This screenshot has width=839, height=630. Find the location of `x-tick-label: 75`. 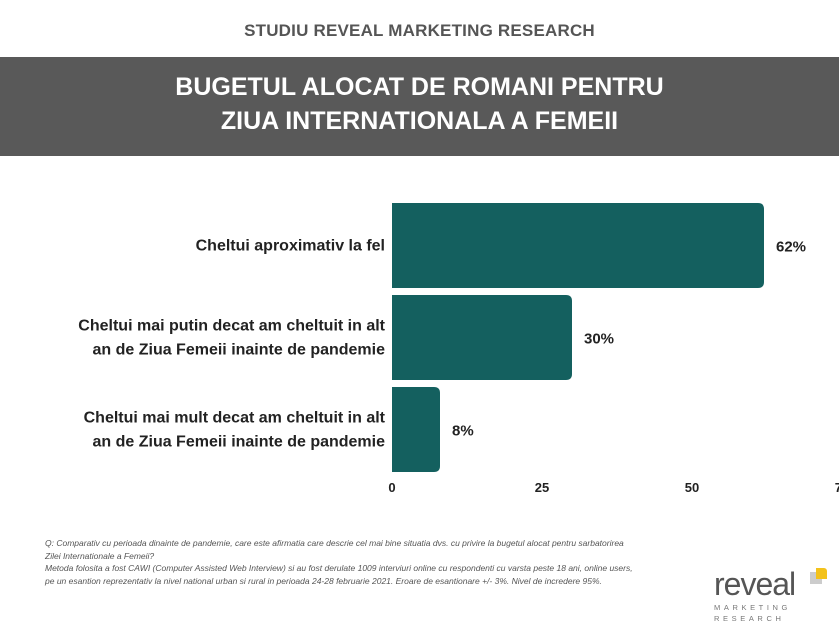

x-tick-label: 75 is located at coordinates (837, 487).